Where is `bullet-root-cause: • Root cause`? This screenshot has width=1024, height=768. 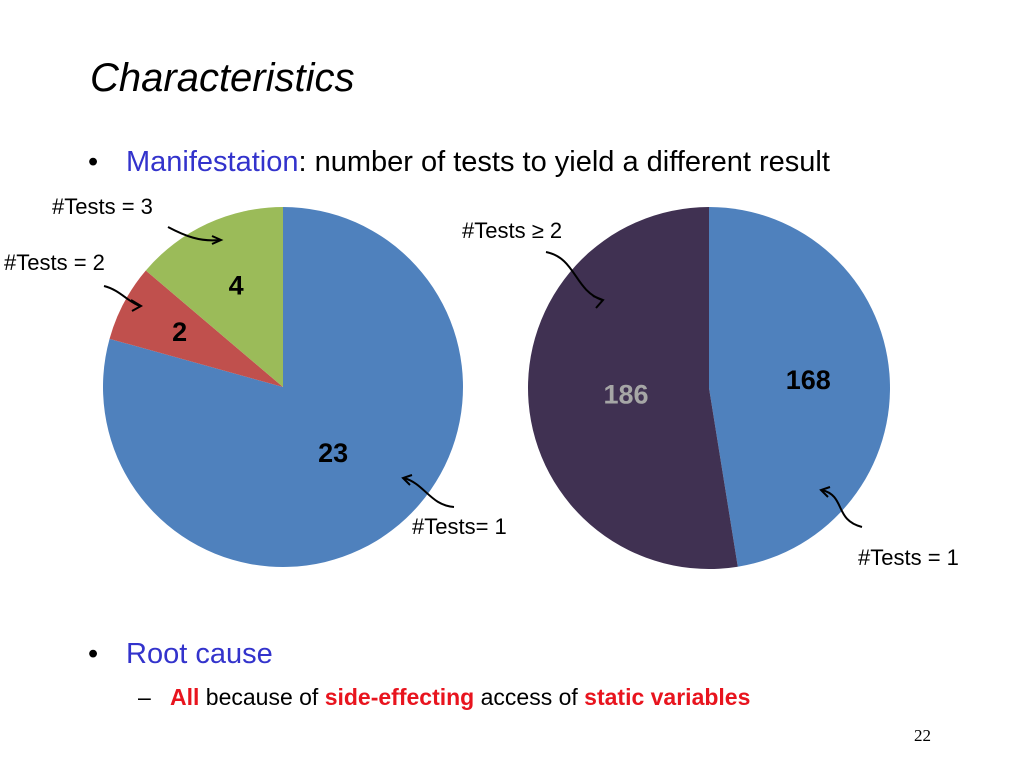
bullet-root-cause: • Root cause is located at coordinates (180, 654).